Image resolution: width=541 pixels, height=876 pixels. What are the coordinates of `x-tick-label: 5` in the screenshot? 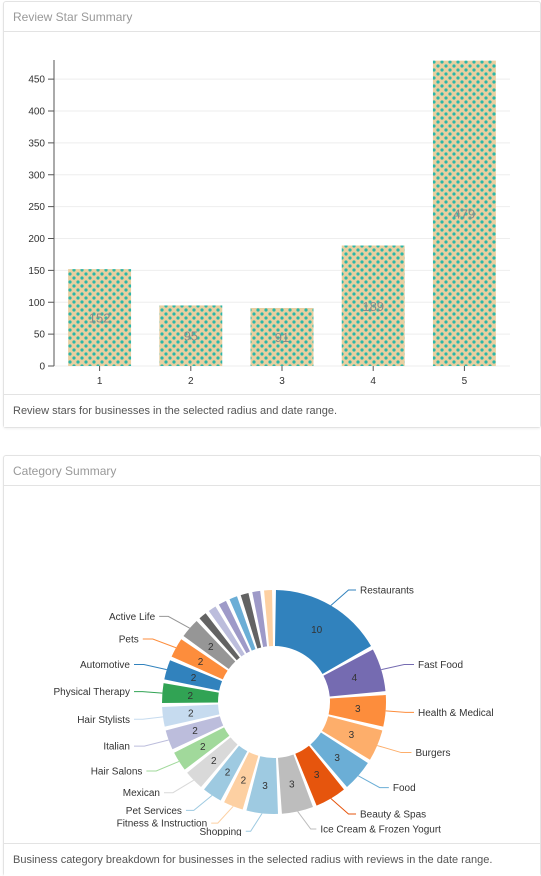 It's located at (465, 381).